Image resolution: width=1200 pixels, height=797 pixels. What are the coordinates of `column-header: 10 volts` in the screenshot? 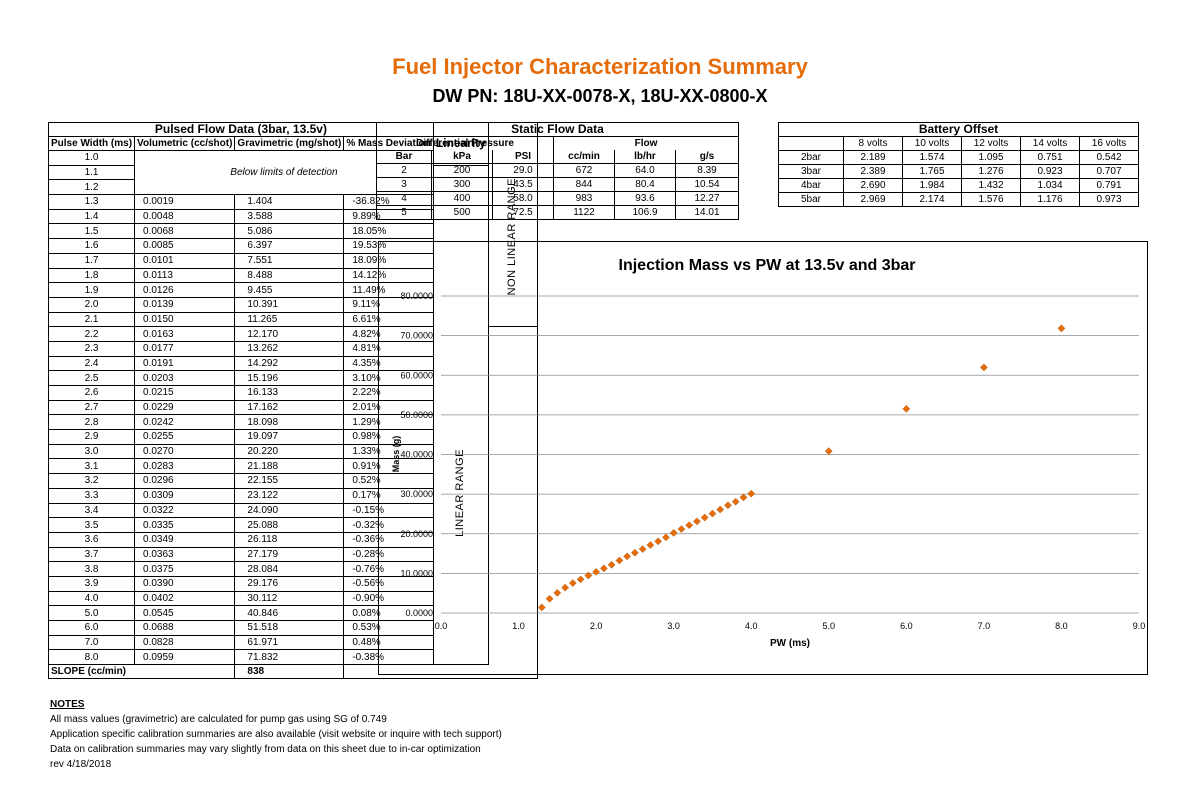 It's located at (932, 143).